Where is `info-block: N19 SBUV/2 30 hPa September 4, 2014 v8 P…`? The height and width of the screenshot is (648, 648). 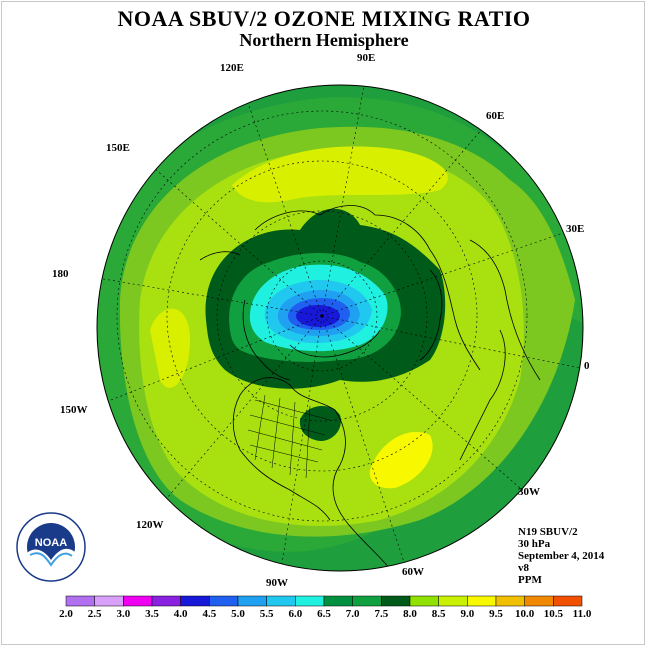 info-block: N19 SBUV/2 30 hPa September 4, 2014 v8 P… is located at coordinates (561, 556).